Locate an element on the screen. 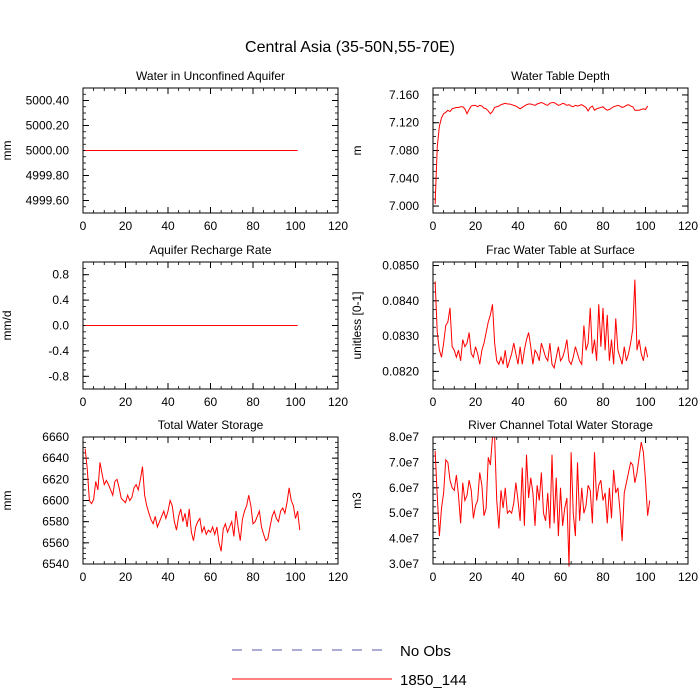 This screenshot has width=700, height=700. y-tick-label: 6.0e7 is located at coordinates (404, 488).